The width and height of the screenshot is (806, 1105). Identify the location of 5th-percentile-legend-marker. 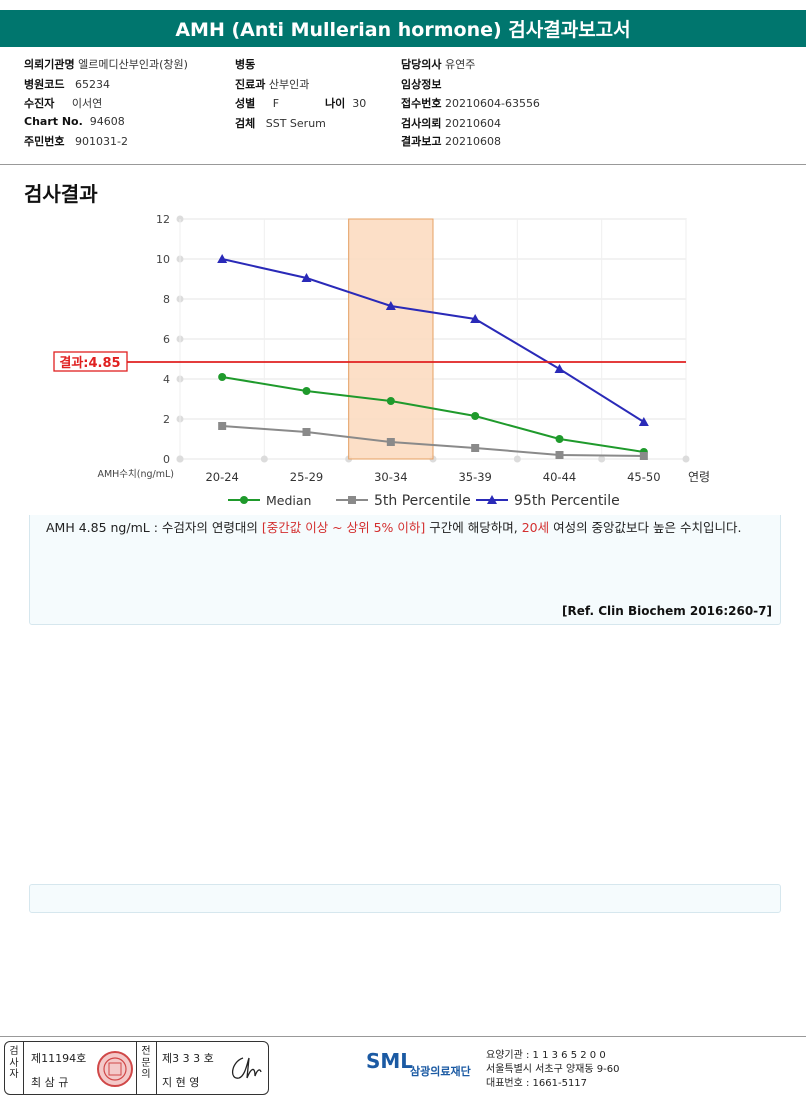
(352, 500).